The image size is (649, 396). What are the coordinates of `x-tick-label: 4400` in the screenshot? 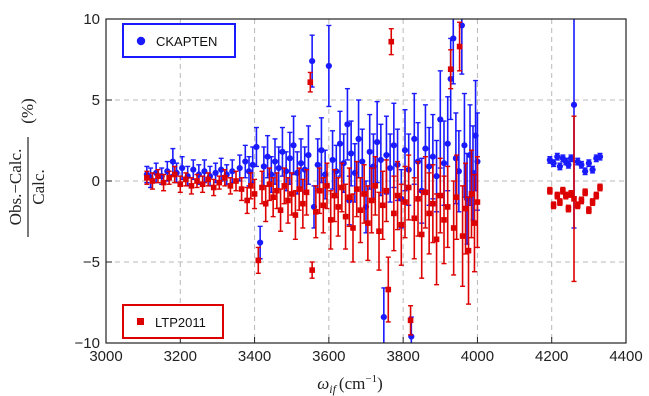 It's located at (625, 356).